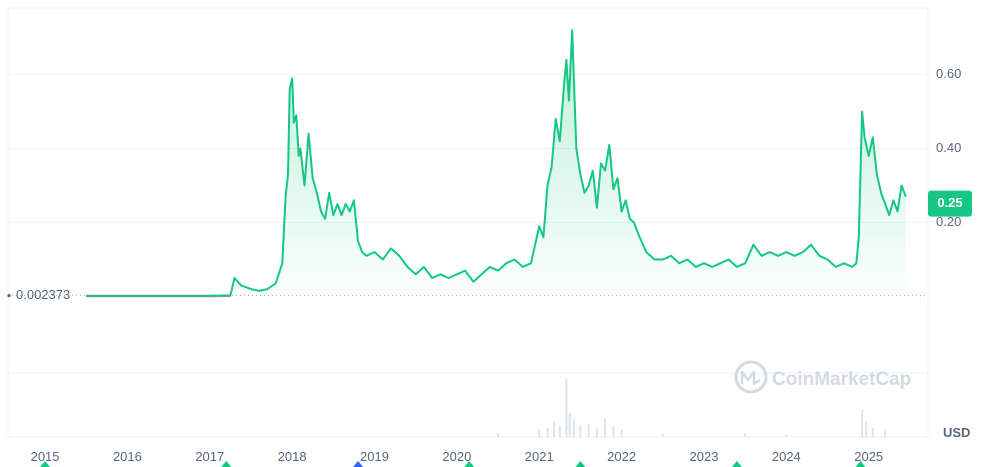 The height and width of the screenshot is (467, 982). Describe the element at coordinates (127, 456) in the screenshot. I see `x-tick-label: 2016` at that location.